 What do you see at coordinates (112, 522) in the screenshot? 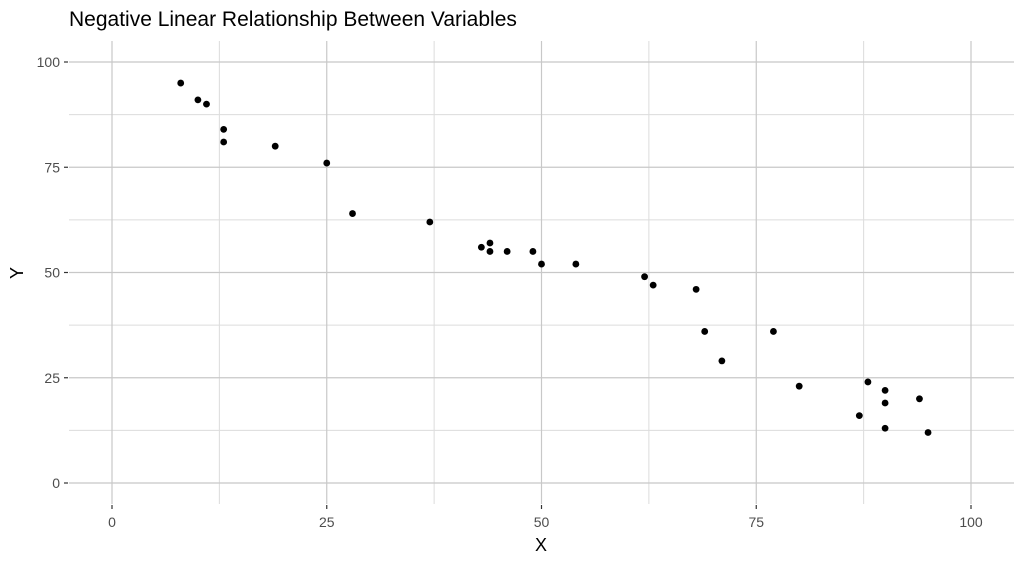
I see `x-tick-label: 0` at bounding box center [112, 522].